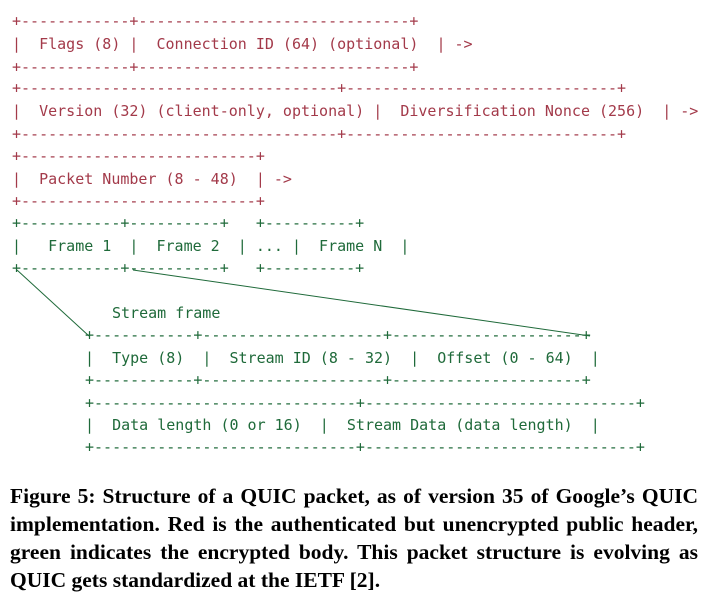 Image resolution: width=710 pixels, height=602 pixels. Describe the element at coordinates (166, 313) in the screenshot. I see `stream-frame-label: Stream frame` at that location.